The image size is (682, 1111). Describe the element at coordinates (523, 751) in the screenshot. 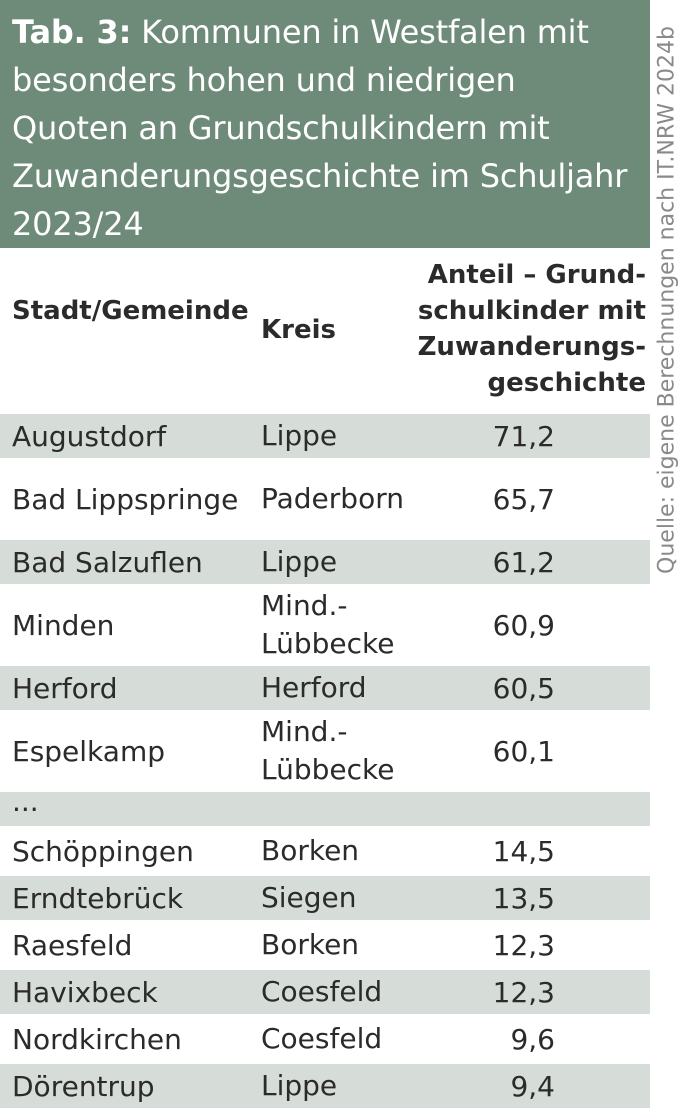

I see `cell-share: 60,1` at that location.